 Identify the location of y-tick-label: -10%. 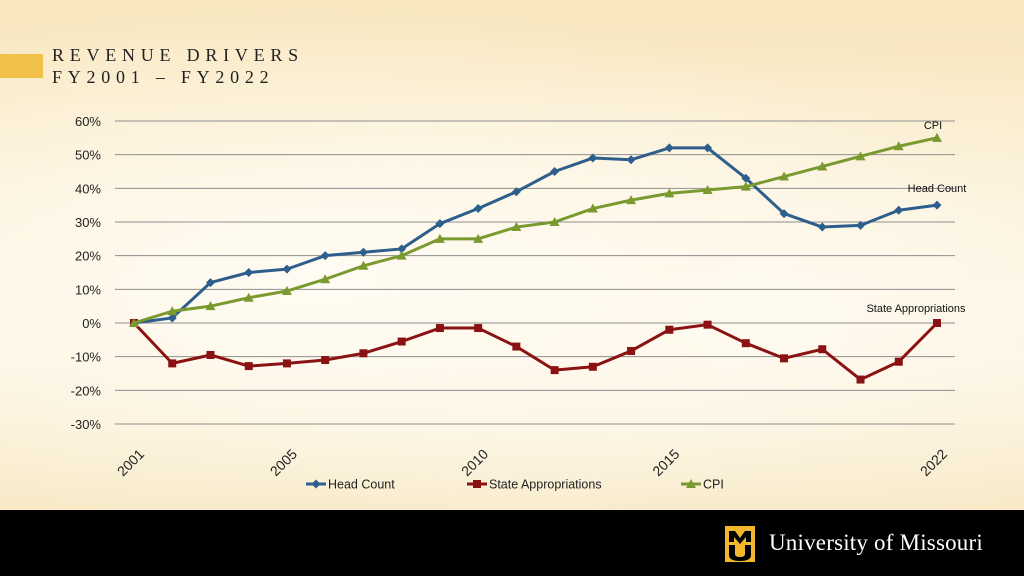
(86, 357).